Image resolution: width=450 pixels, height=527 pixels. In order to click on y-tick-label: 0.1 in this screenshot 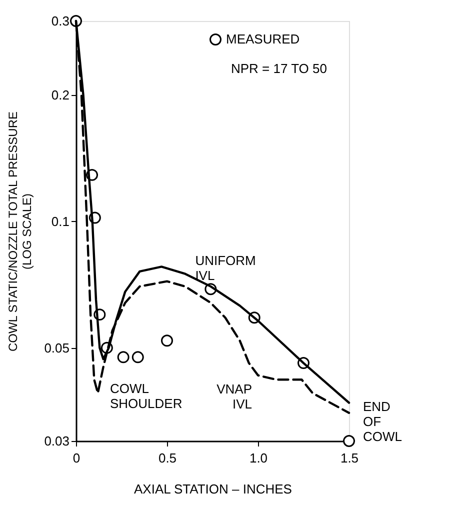, I will do `click(60, 221)`.